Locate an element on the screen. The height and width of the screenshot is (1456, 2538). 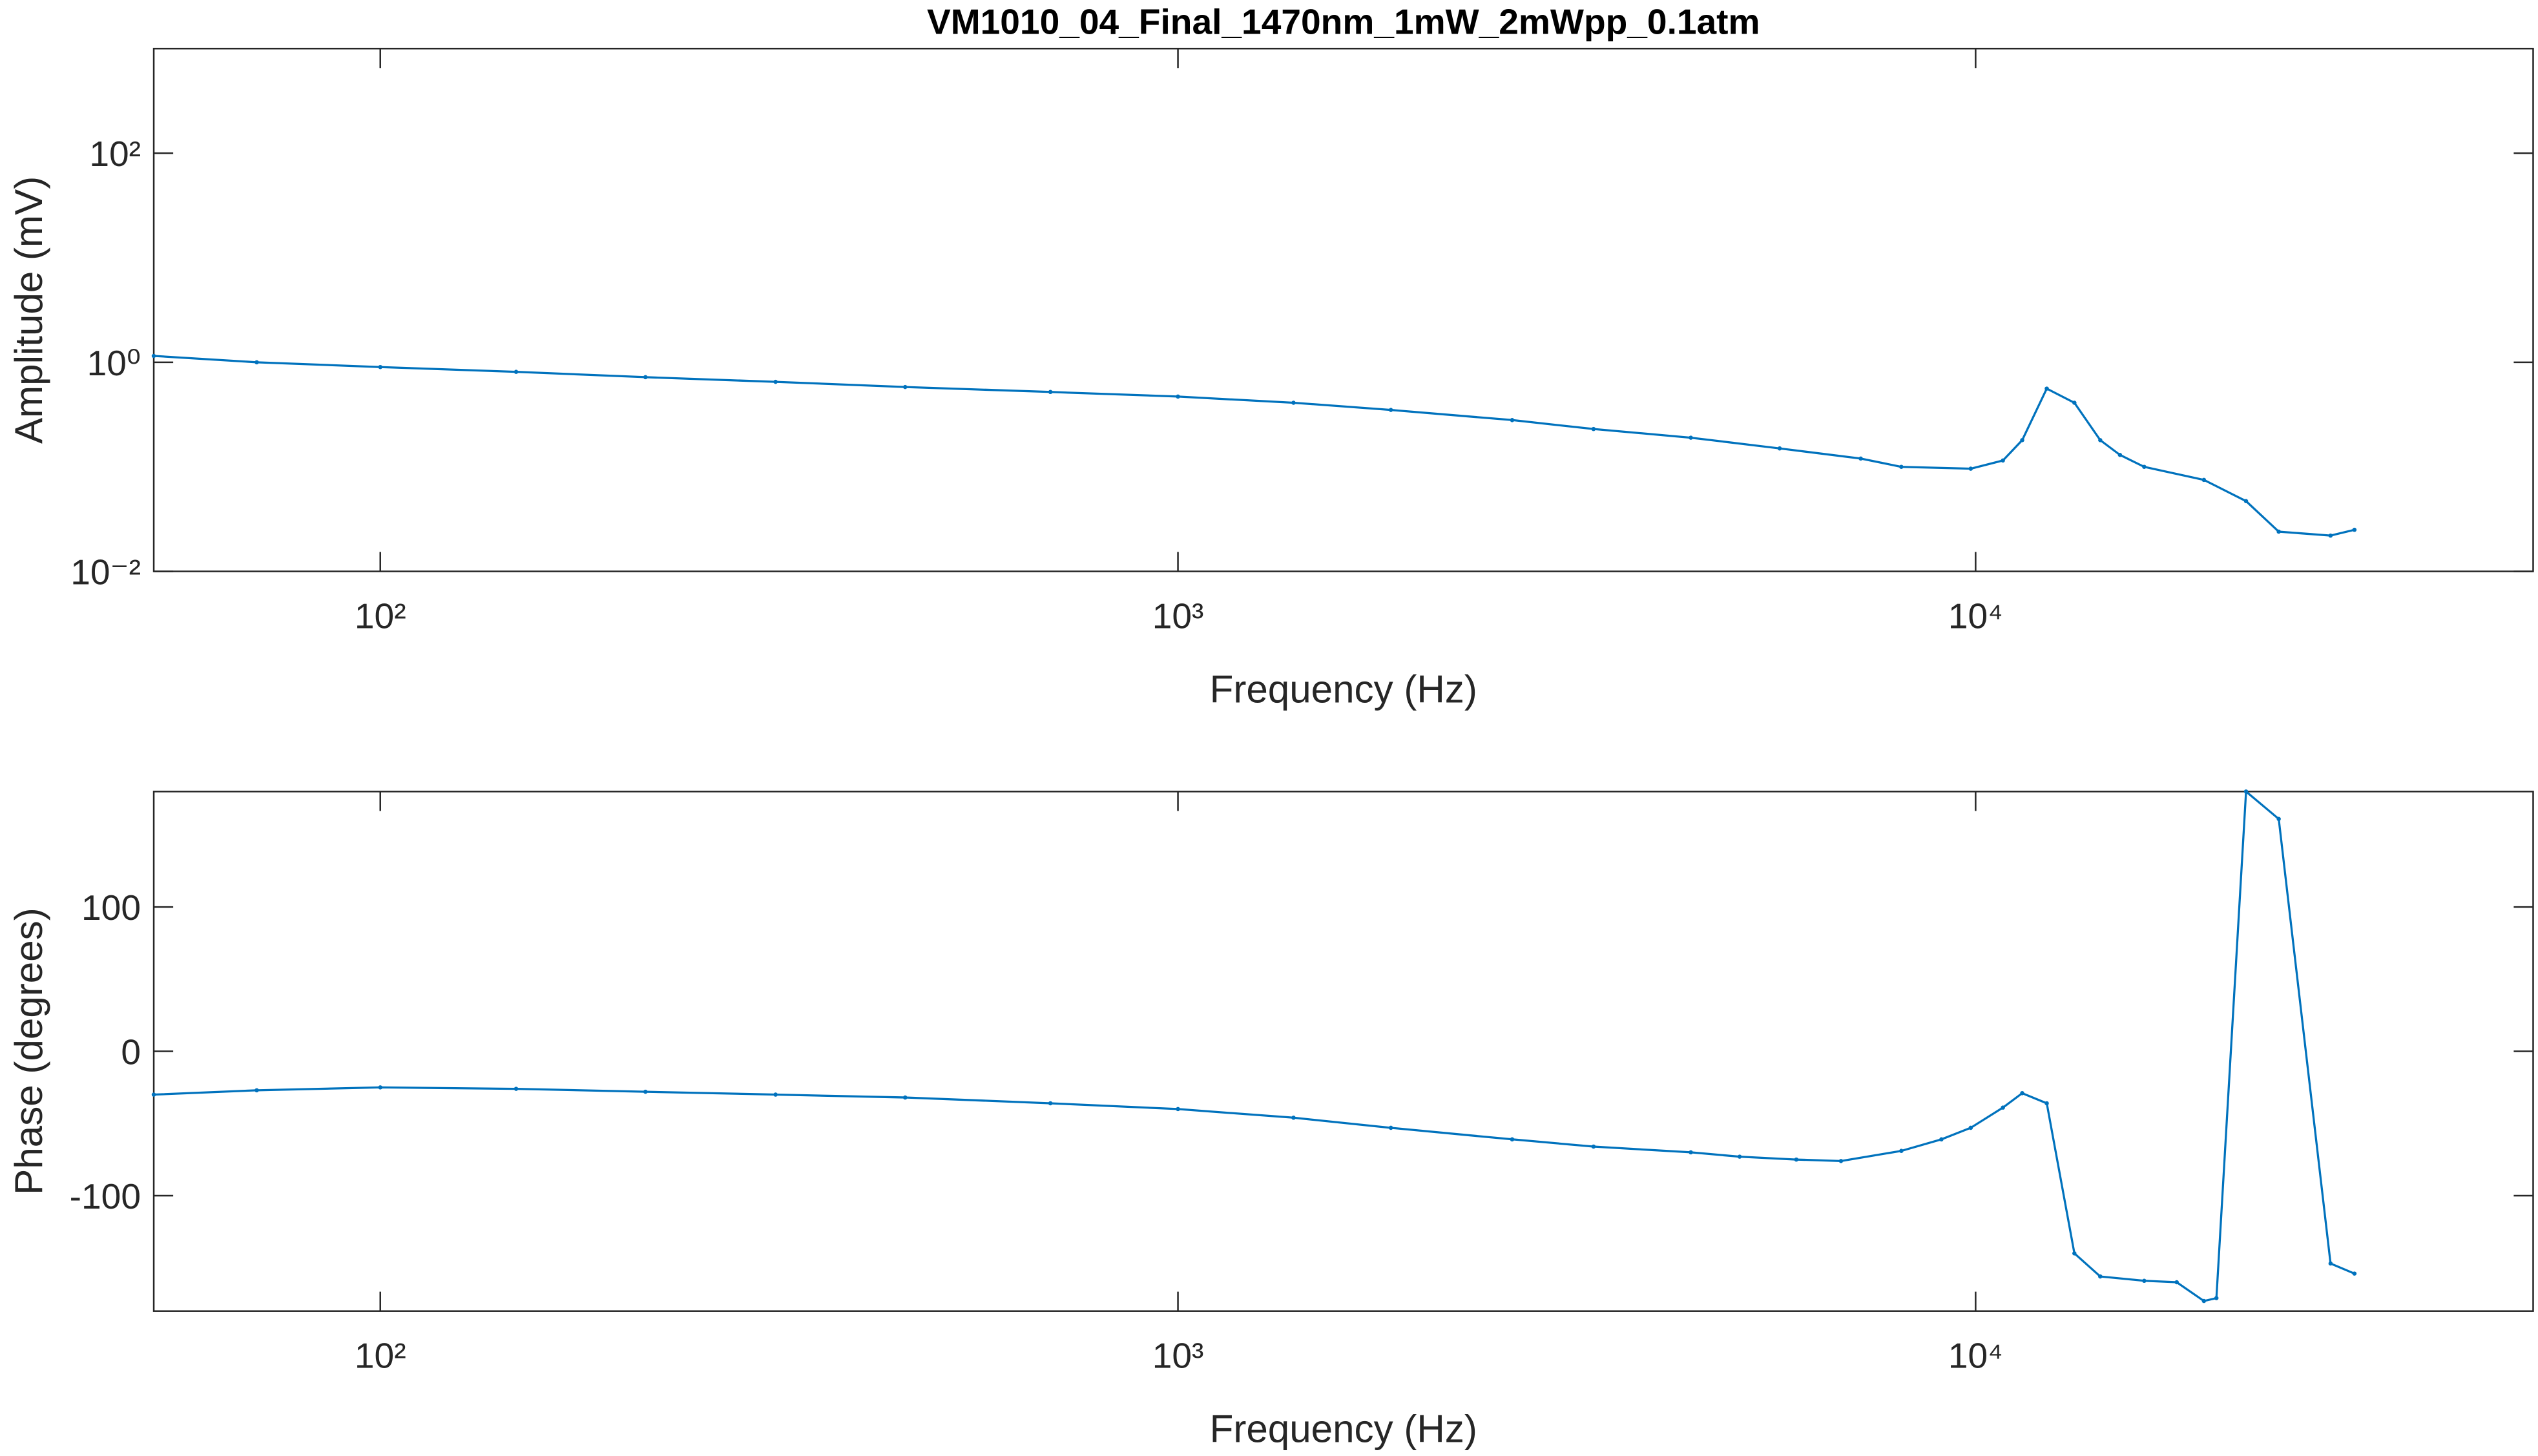
y-axis-label: Amplitude (mV) is located at coordinates (28, 310).